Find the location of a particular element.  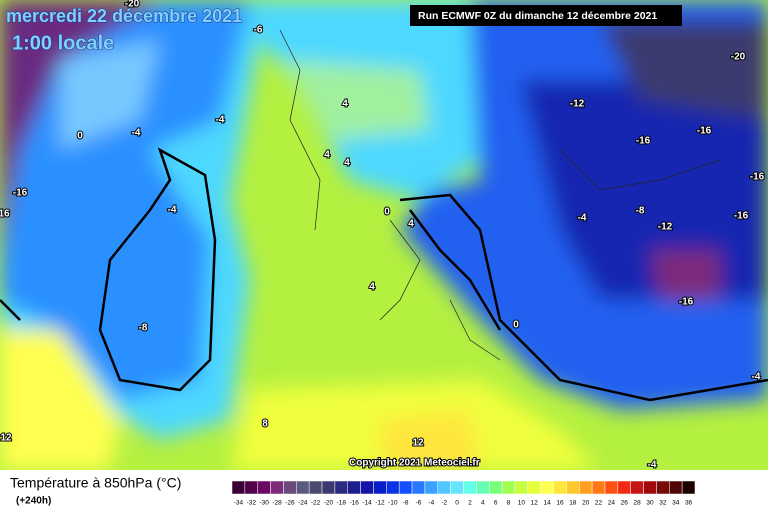

scale-label: 14 is located at coordinates (547, 503).